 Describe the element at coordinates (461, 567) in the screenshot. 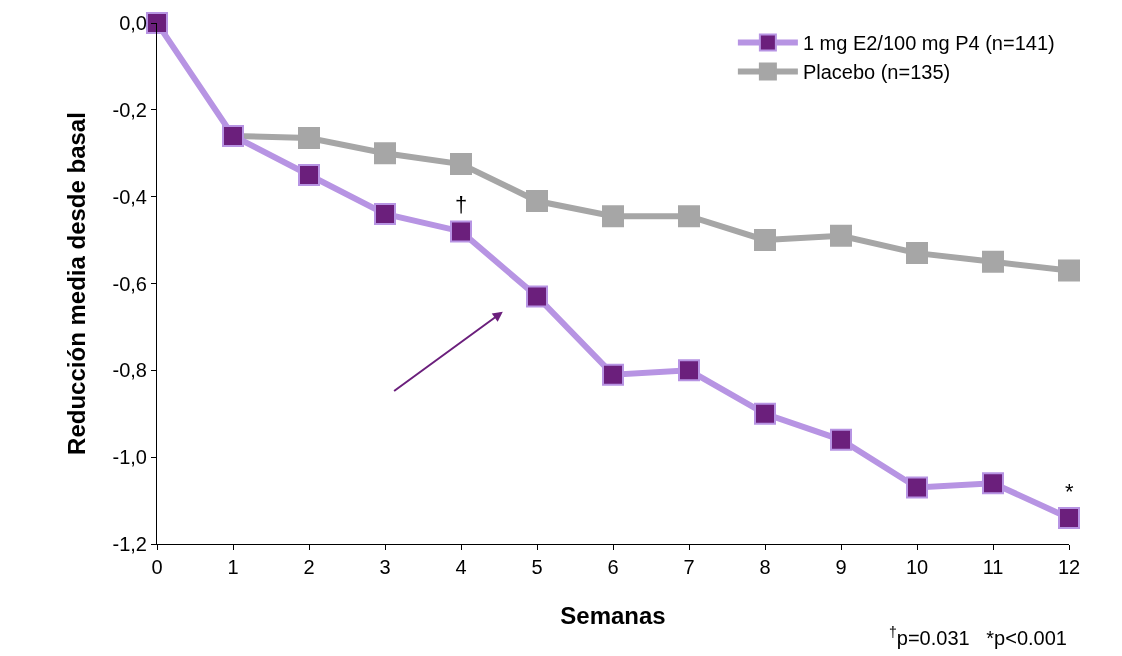

I see `x-tick-label: 4` at that location.